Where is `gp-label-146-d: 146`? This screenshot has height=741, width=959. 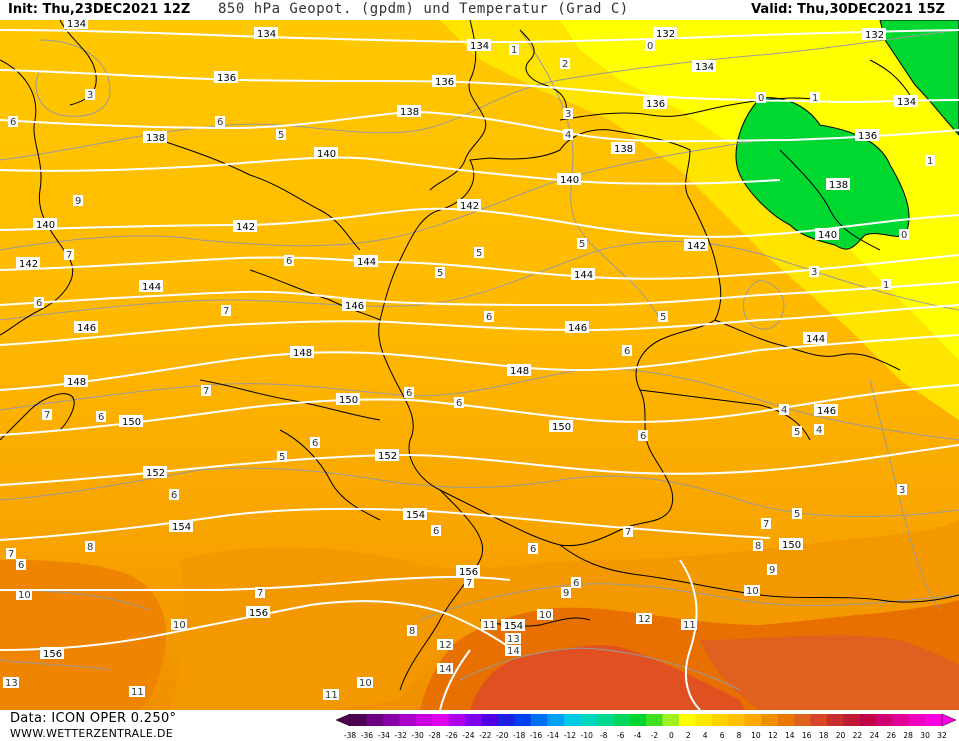 gp-label-146-d: 146 is located at coordinates (826, 410).